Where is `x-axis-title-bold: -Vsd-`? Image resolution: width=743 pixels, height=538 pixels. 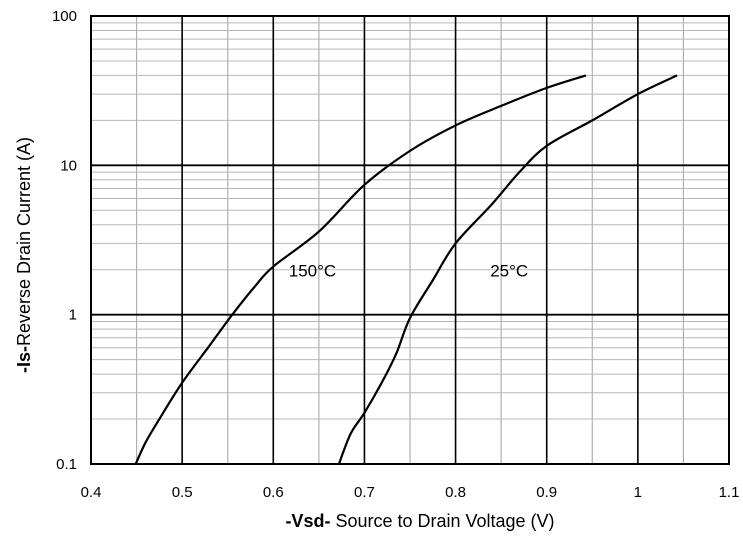 x-axis-title-bold: -Vsd- is located at coordinates (307, 521).